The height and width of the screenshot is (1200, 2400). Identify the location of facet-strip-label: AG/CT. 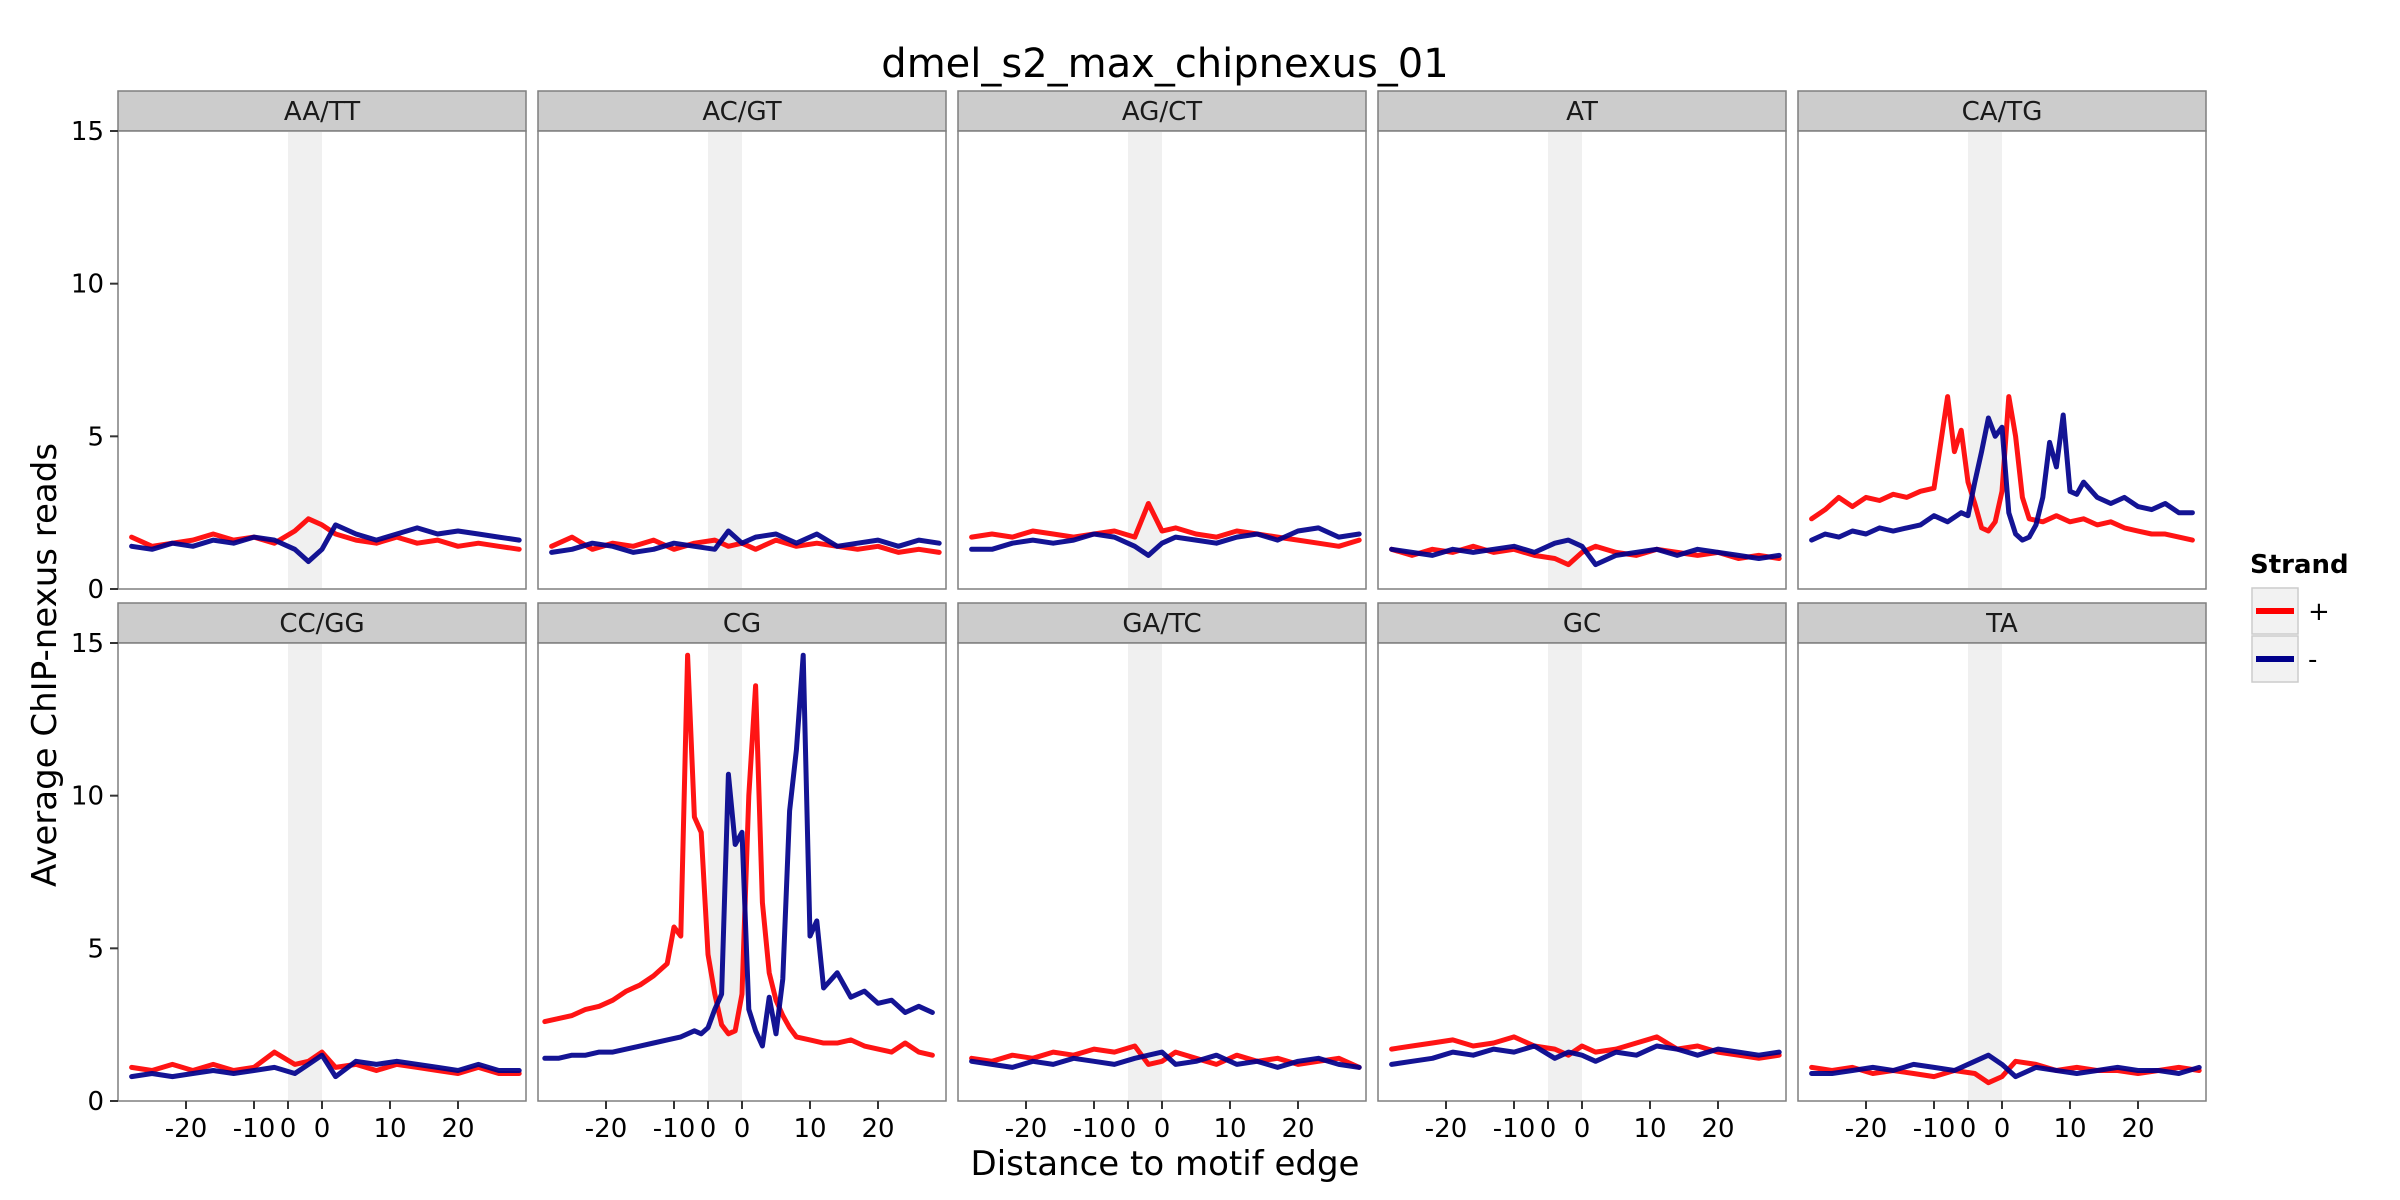
(1162, 112).